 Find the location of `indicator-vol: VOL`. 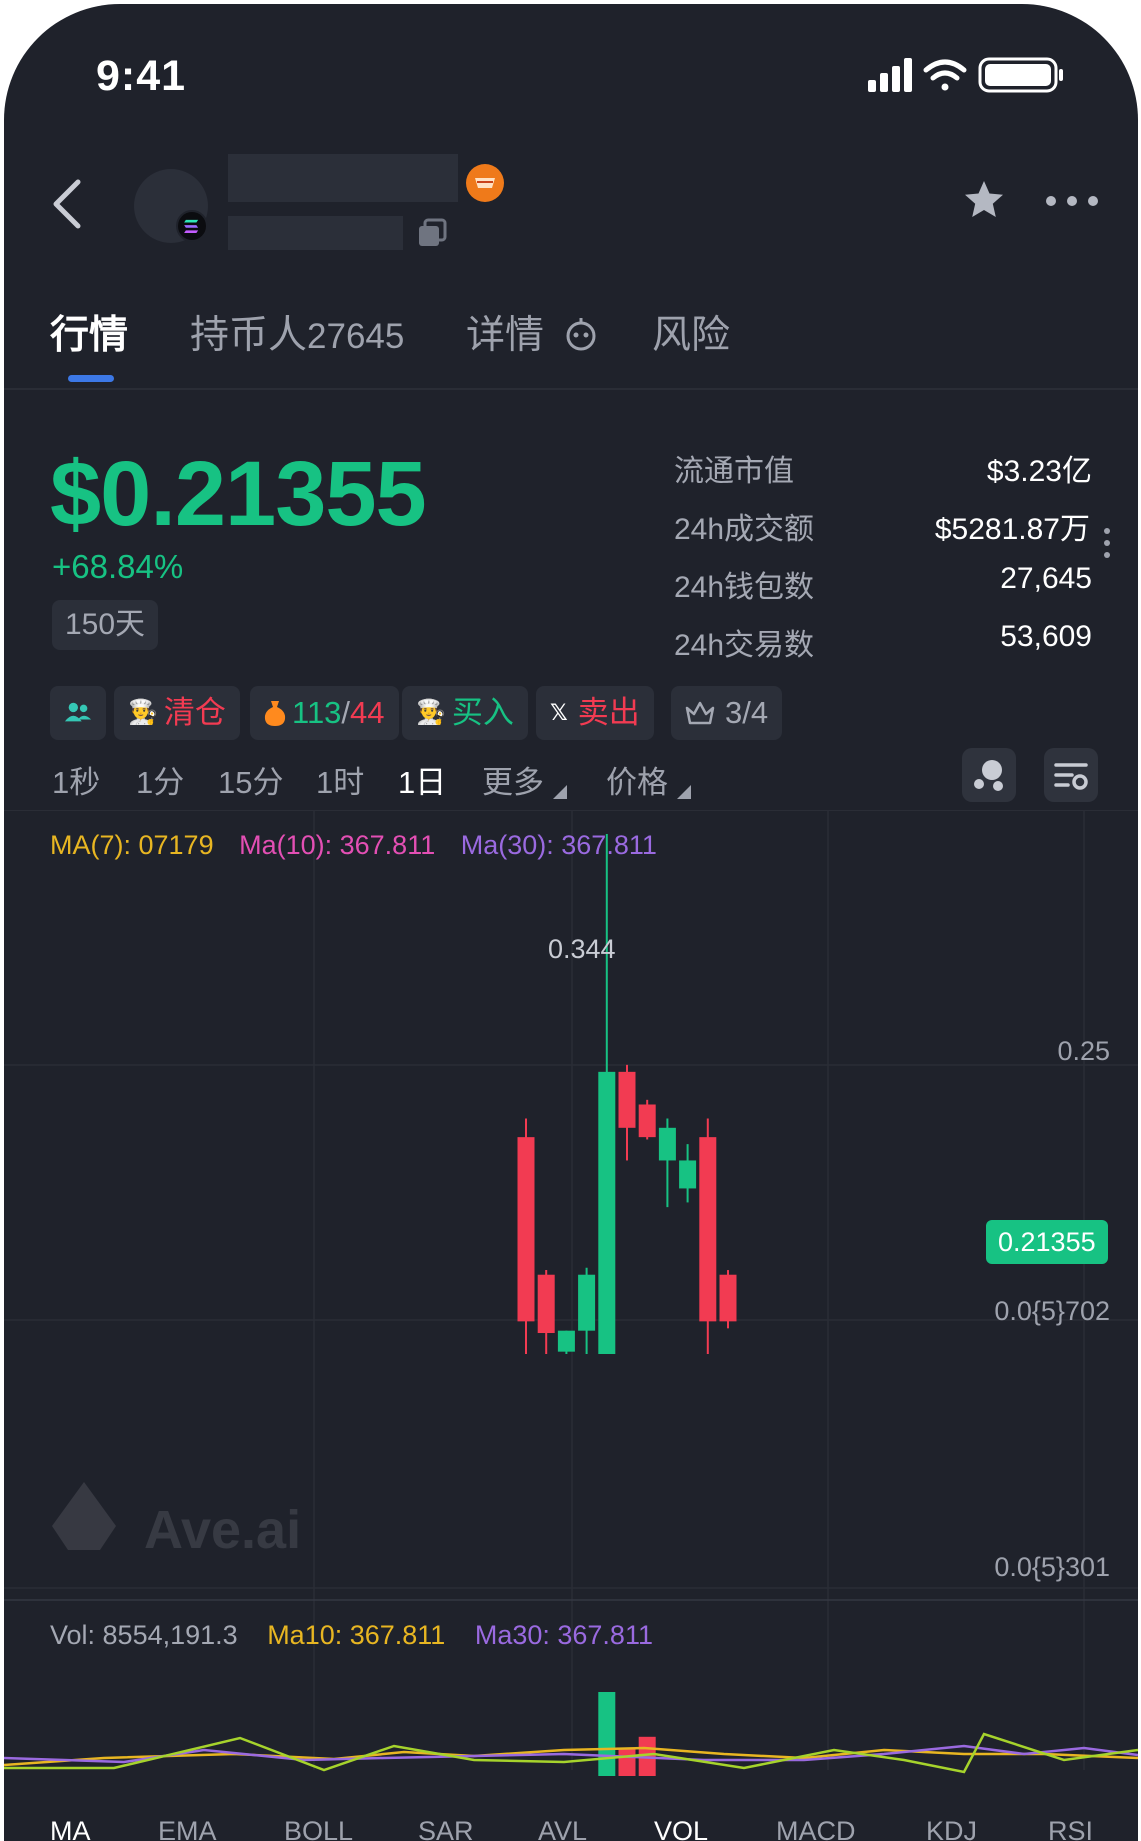

indicator-vol: VOL is located at coordinates (681, 1828).